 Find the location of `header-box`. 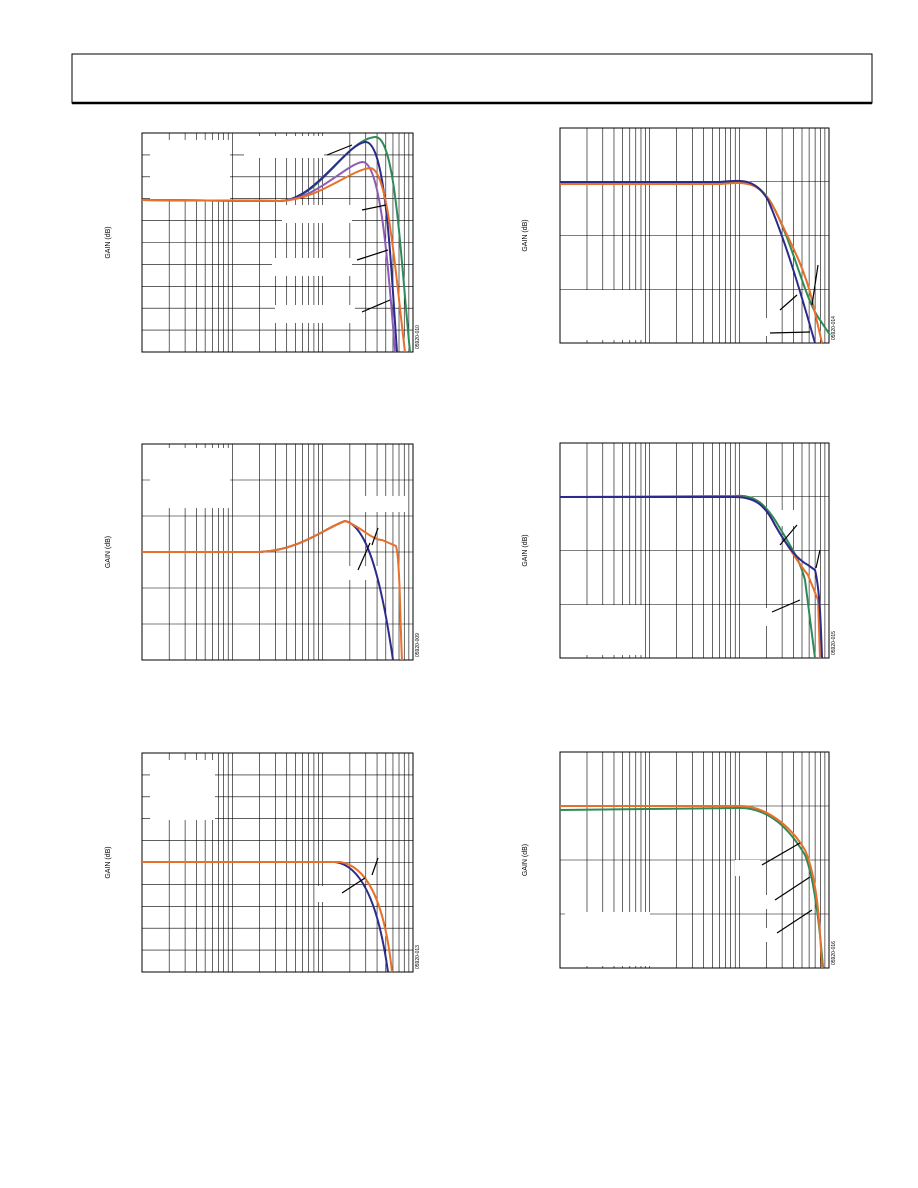

header-box is located at coordinates (472, 78).